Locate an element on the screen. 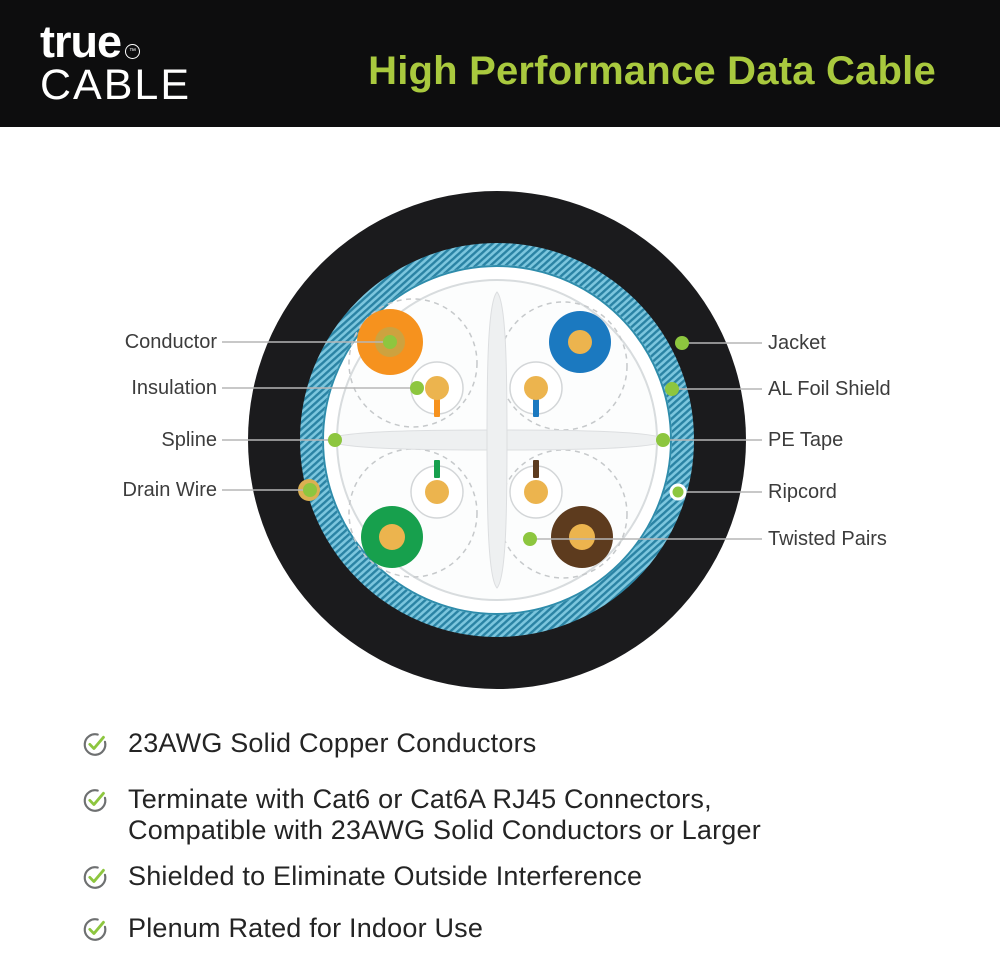 The height and width of the screenshot is (955, 1000). brown-wire-conductor is located at coordinates (582, 537).